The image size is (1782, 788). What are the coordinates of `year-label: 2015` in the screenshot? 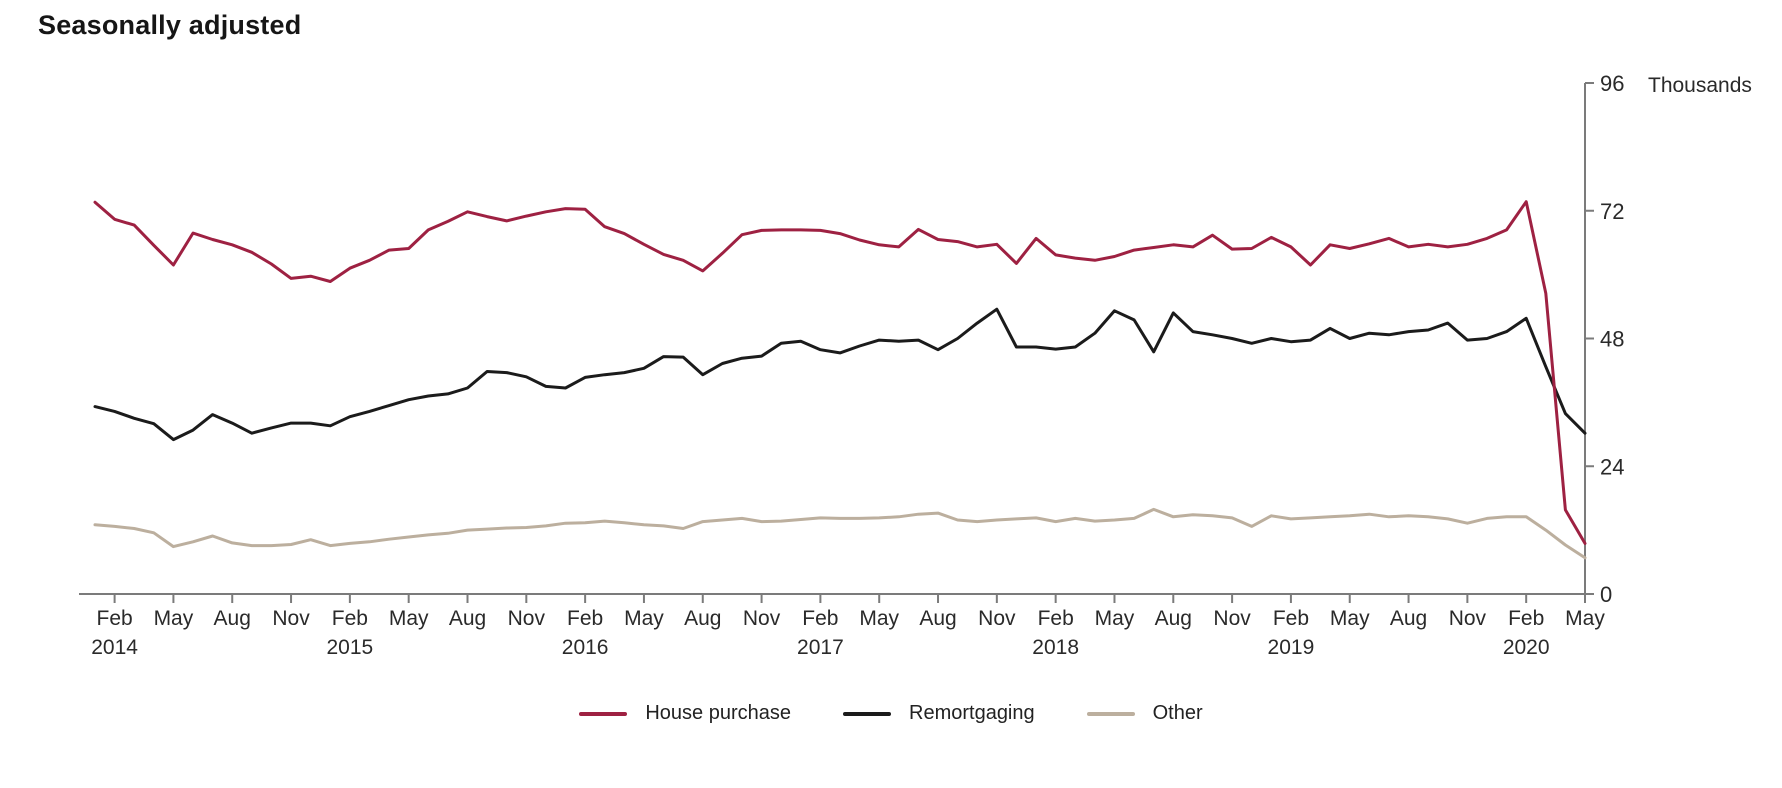 It's located at (350, 647).